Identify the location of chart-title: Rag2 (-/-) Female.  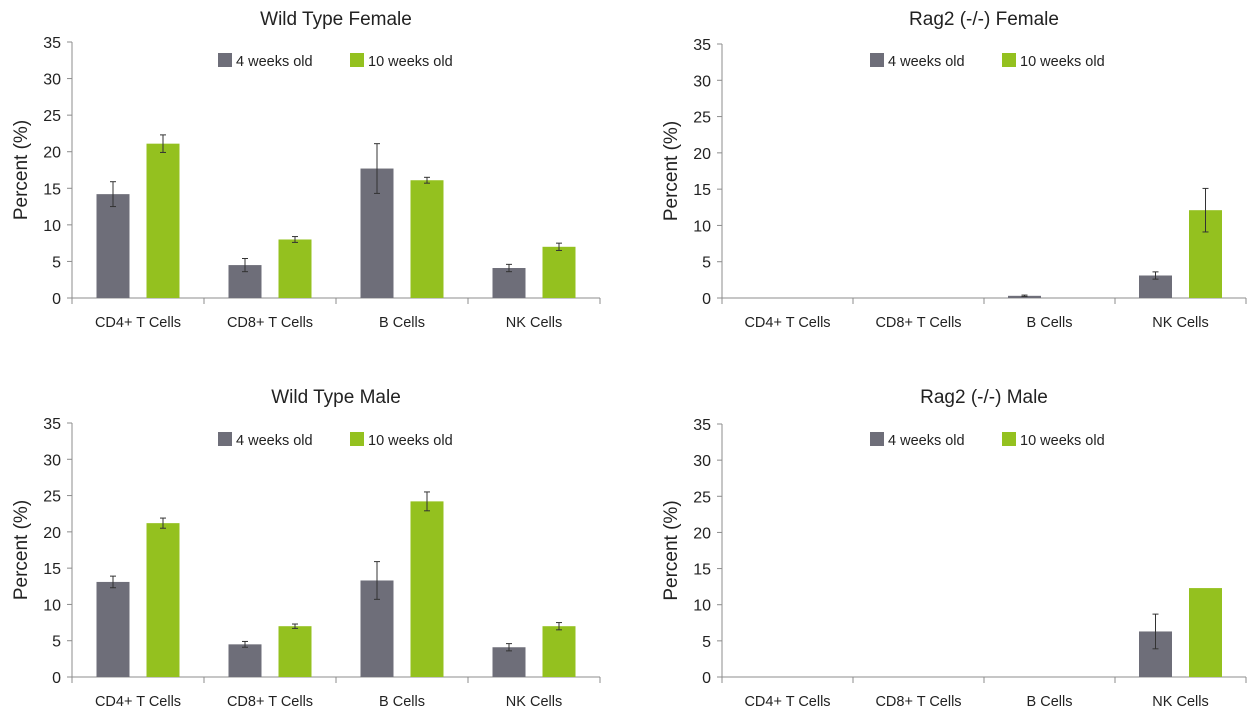
(984, 19).